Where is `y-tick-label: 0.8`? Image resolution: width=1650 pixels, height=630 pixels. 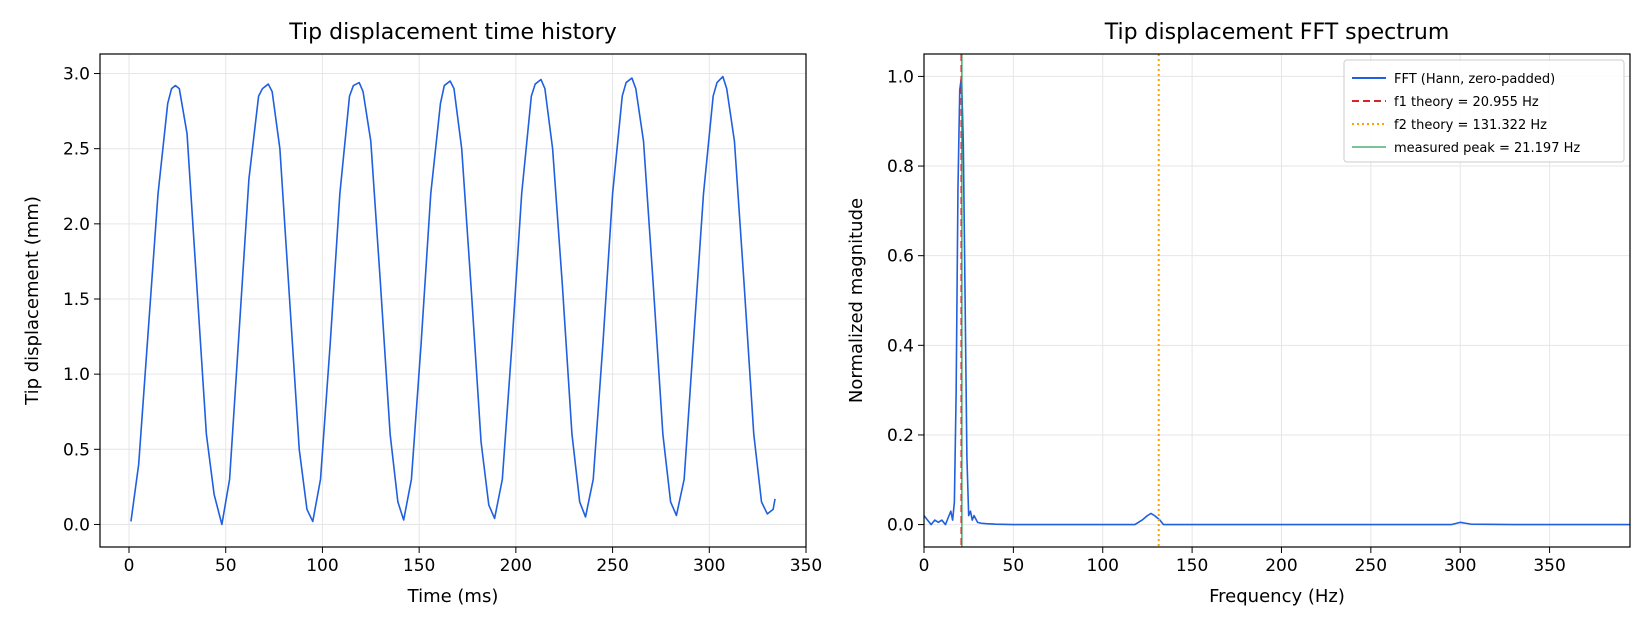 y-tick-label: 0.8 is located at coordinates (900, 167).